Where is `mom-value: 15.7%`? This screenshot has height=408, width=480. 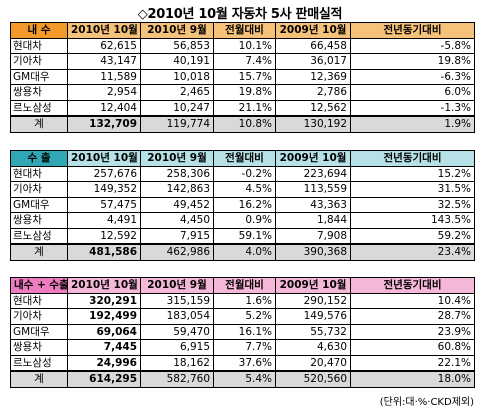 mom-value: 15.7% is located at coordinates (244, 76).